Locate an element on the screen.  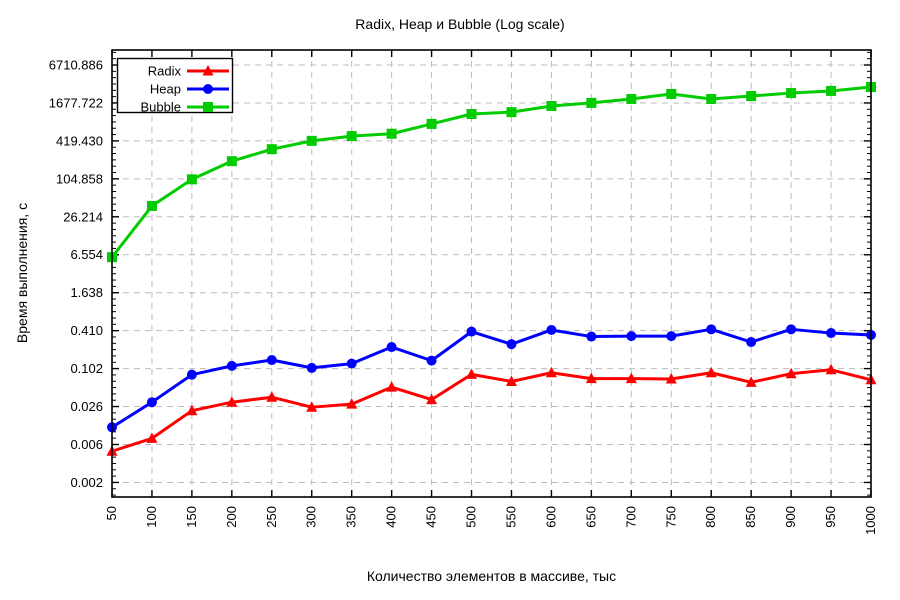
legend: Radix Heap Bubble is located at coordinates (175, 86).